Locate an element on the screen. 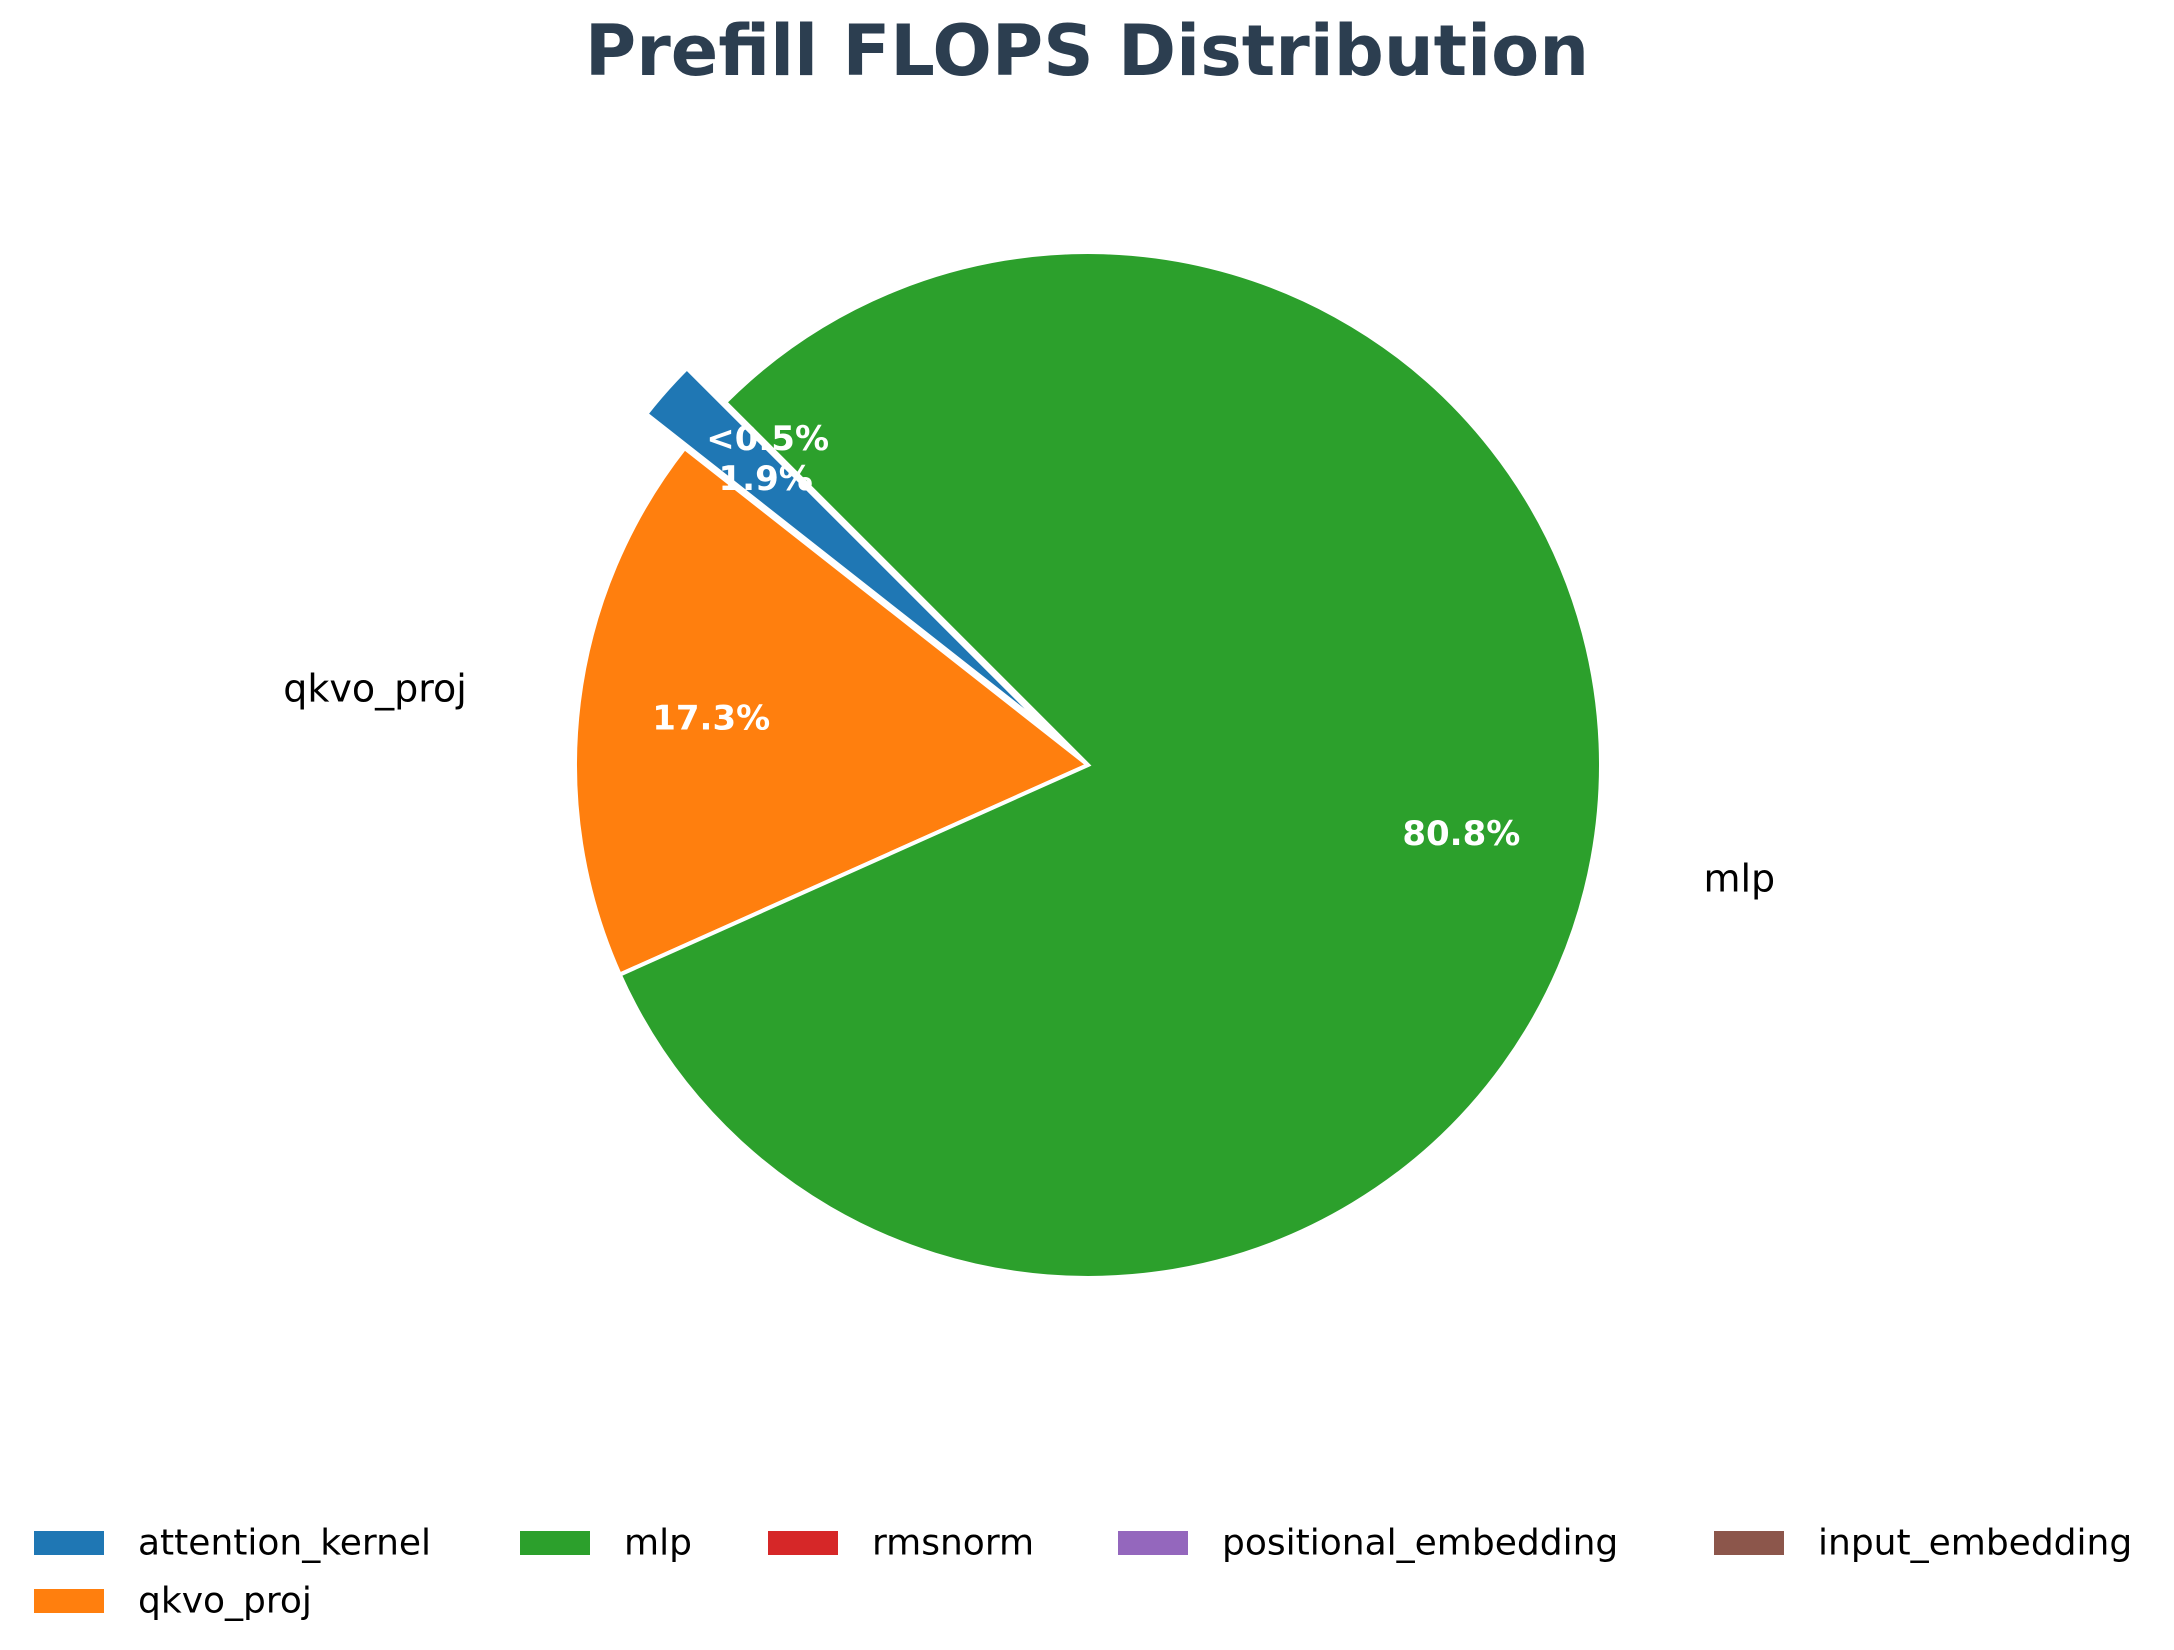  legend-swatch-qkvo-proj is located at coordinates (69, 1601).